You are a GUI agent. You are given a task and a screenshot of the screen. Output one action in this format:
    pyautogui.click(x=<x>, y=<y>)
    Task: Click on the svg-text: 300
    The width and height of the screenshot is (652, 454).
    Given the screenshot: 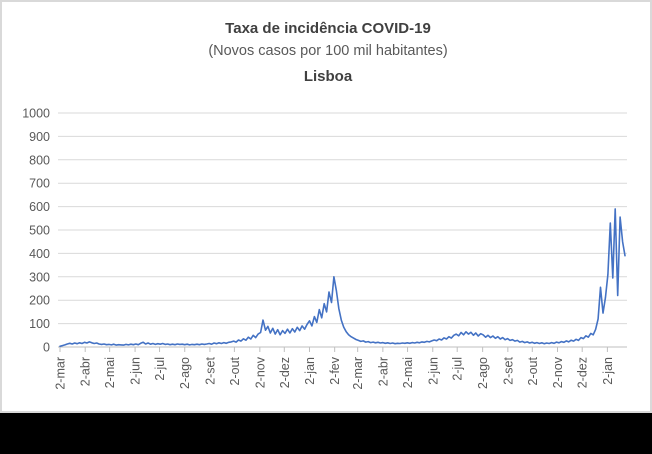 What is the action you would take?
    pyautogui.click(x=39, y=277)
    